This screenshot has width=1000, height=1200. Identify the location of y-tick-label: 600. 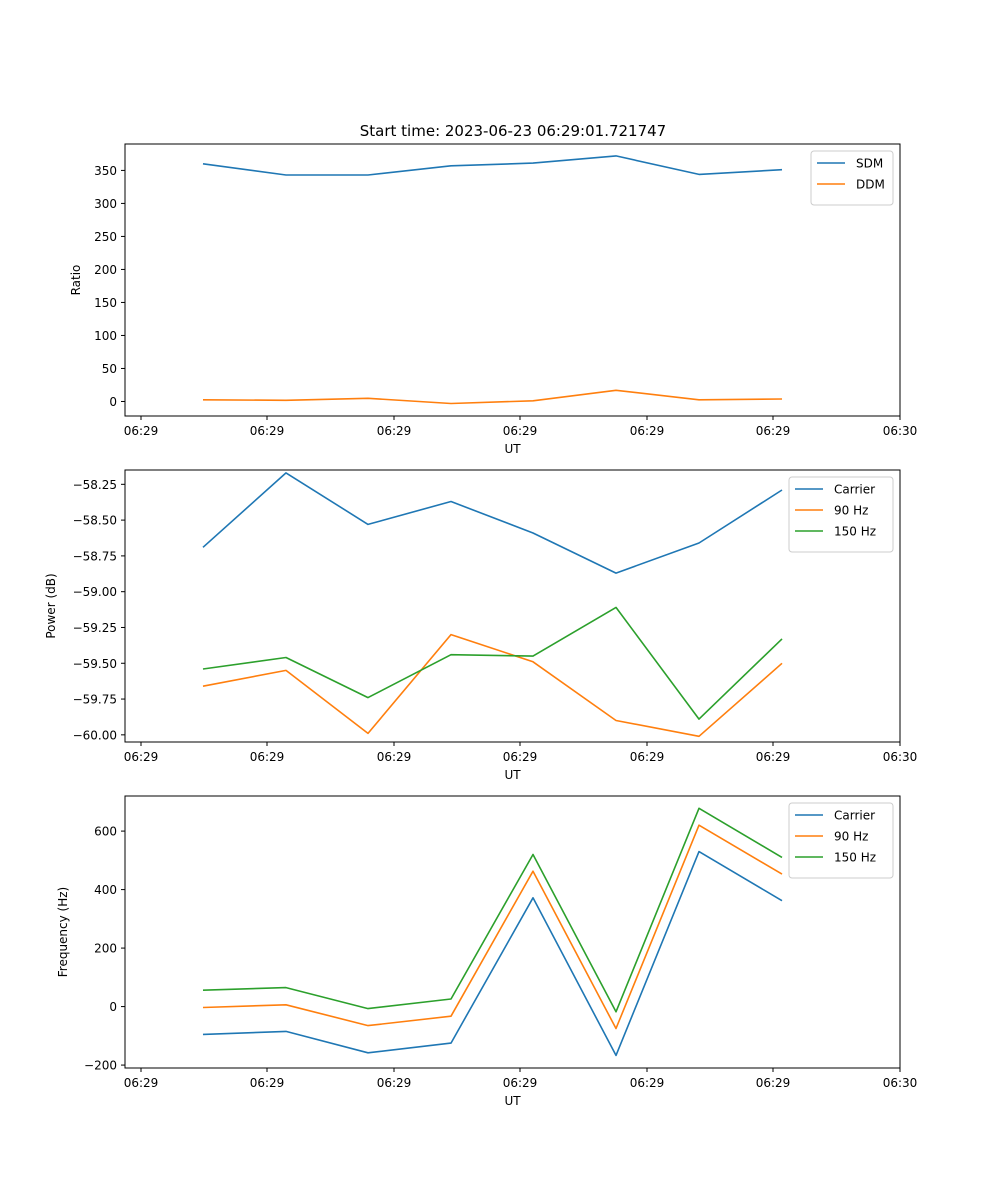
(105, 832).